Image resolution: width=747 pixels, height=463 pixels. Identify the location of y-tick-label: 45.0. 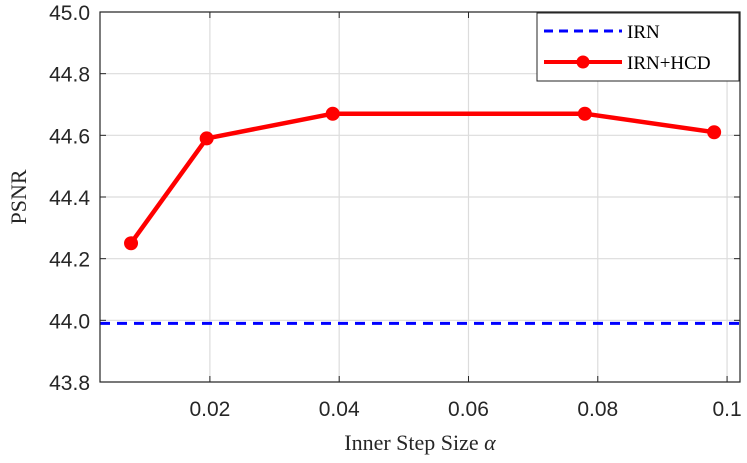
(69, 13).